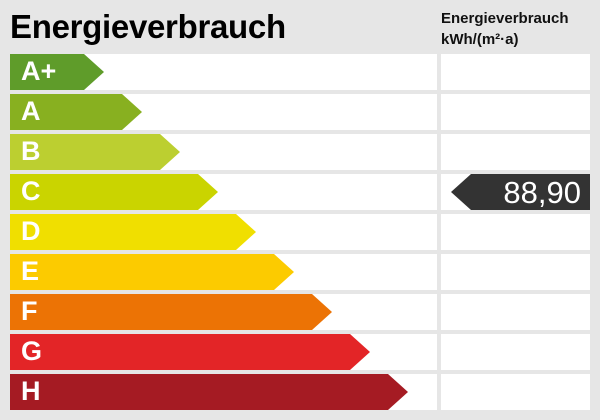 This screenshot has height=420, width=600. Describe the element at coordinates (209, 392) in the screenshot. I see `class-bar-H: H` at that location.